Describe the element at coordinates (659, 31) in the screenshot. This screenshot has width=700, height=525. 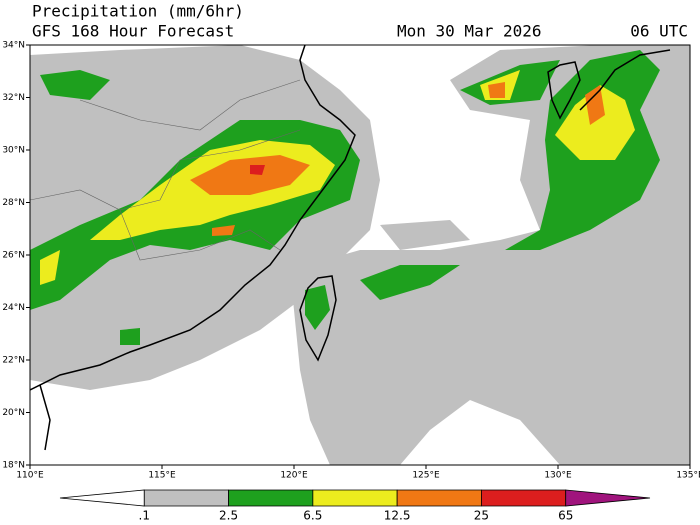
I see `time: 06 UTC` at that location.